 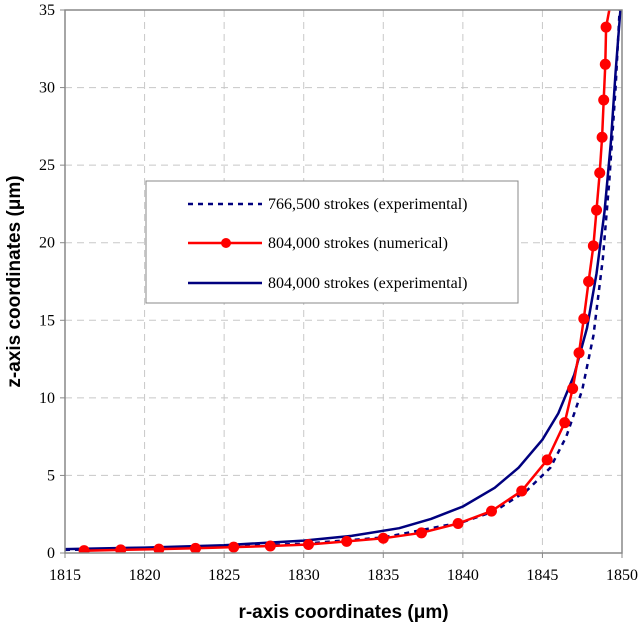 What do you see at coordinates (47, 165) in the screenshot?
I see `y-tick-label: 25` at bounding box center [47, 165].